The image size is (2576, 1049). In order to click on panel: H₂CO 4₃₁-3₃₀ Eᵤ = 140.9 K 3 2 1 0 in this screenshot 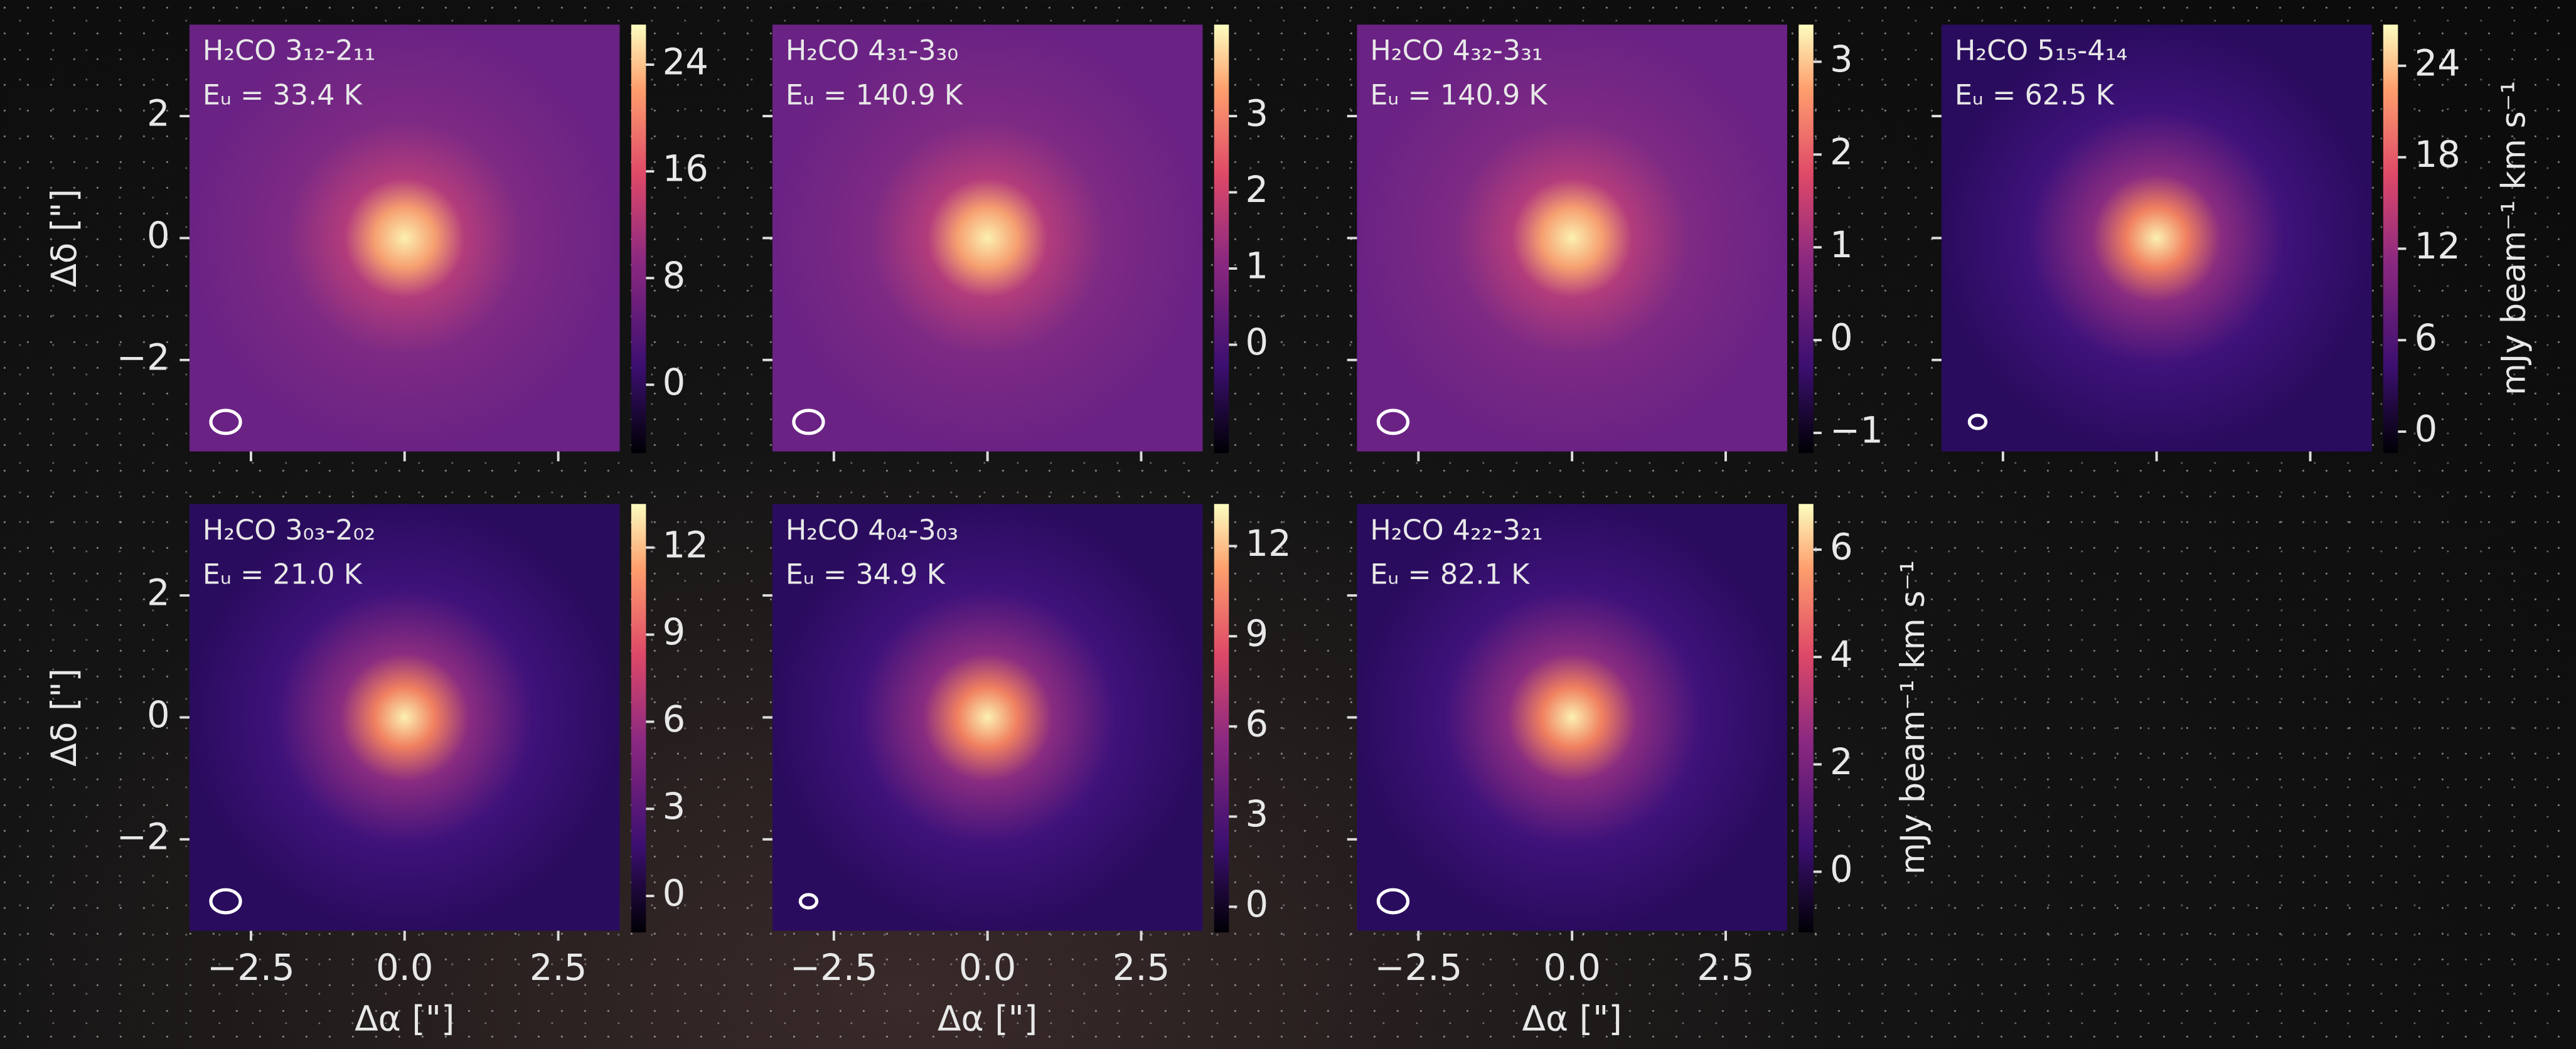, I will do `click(1015, 243)`.